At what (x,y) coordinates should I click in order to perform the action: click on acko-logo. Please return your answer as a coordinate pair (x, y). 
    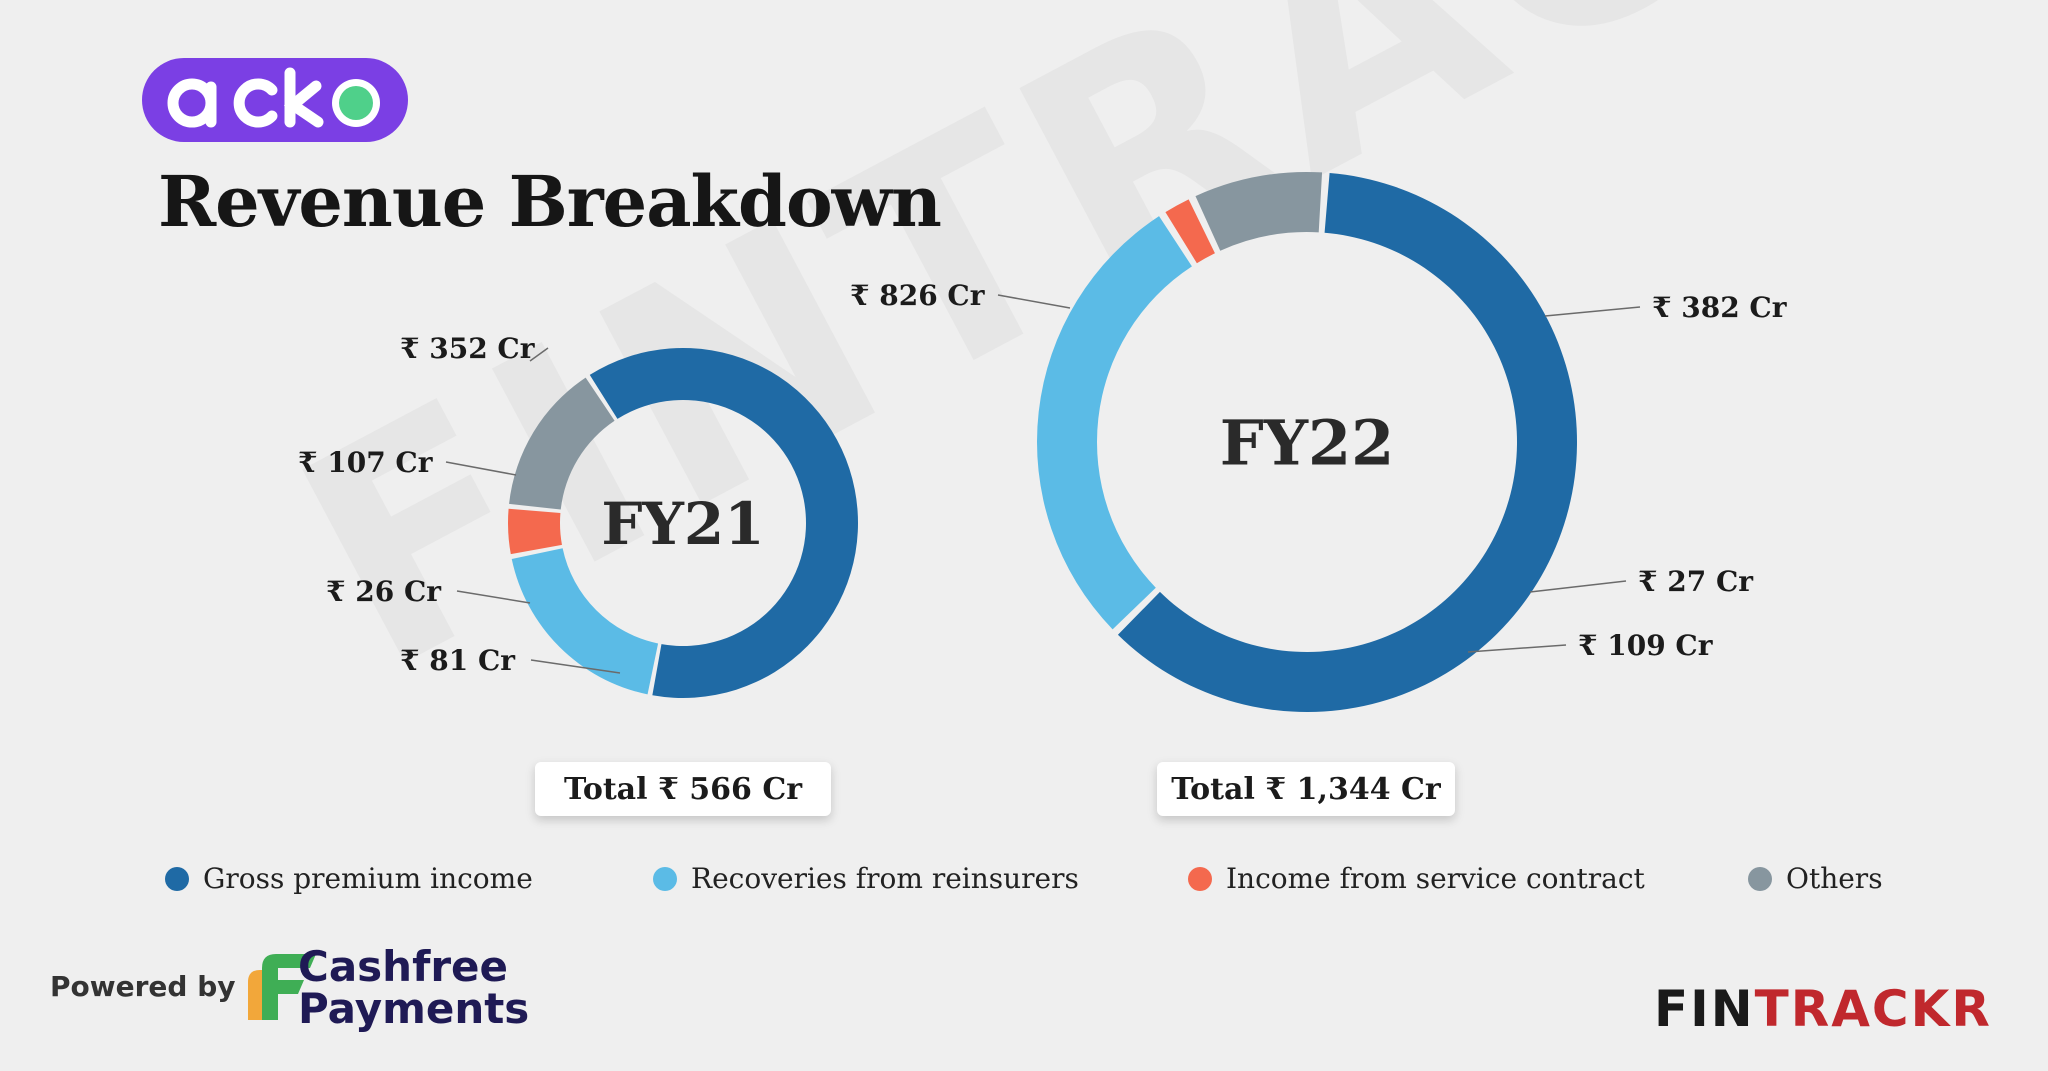
    Looking at the image, I should click on (275, 100).